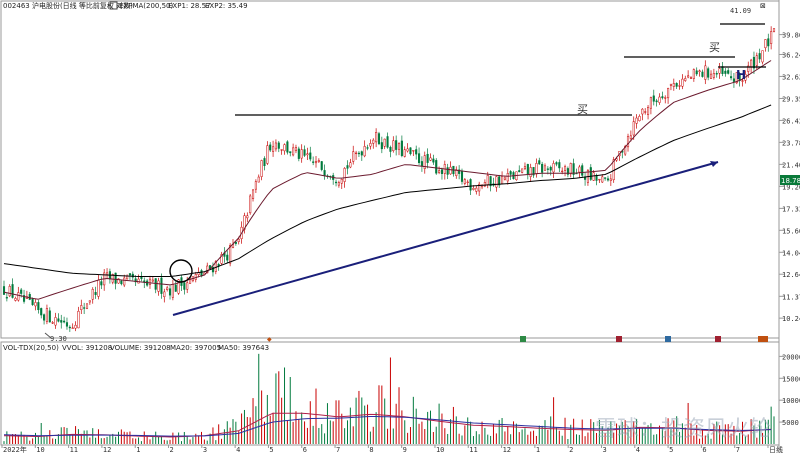  What do you see at coordinates (271, 449) in the screenshot?
I see `x-tick-label: 5` at bounding box center [271, 449].